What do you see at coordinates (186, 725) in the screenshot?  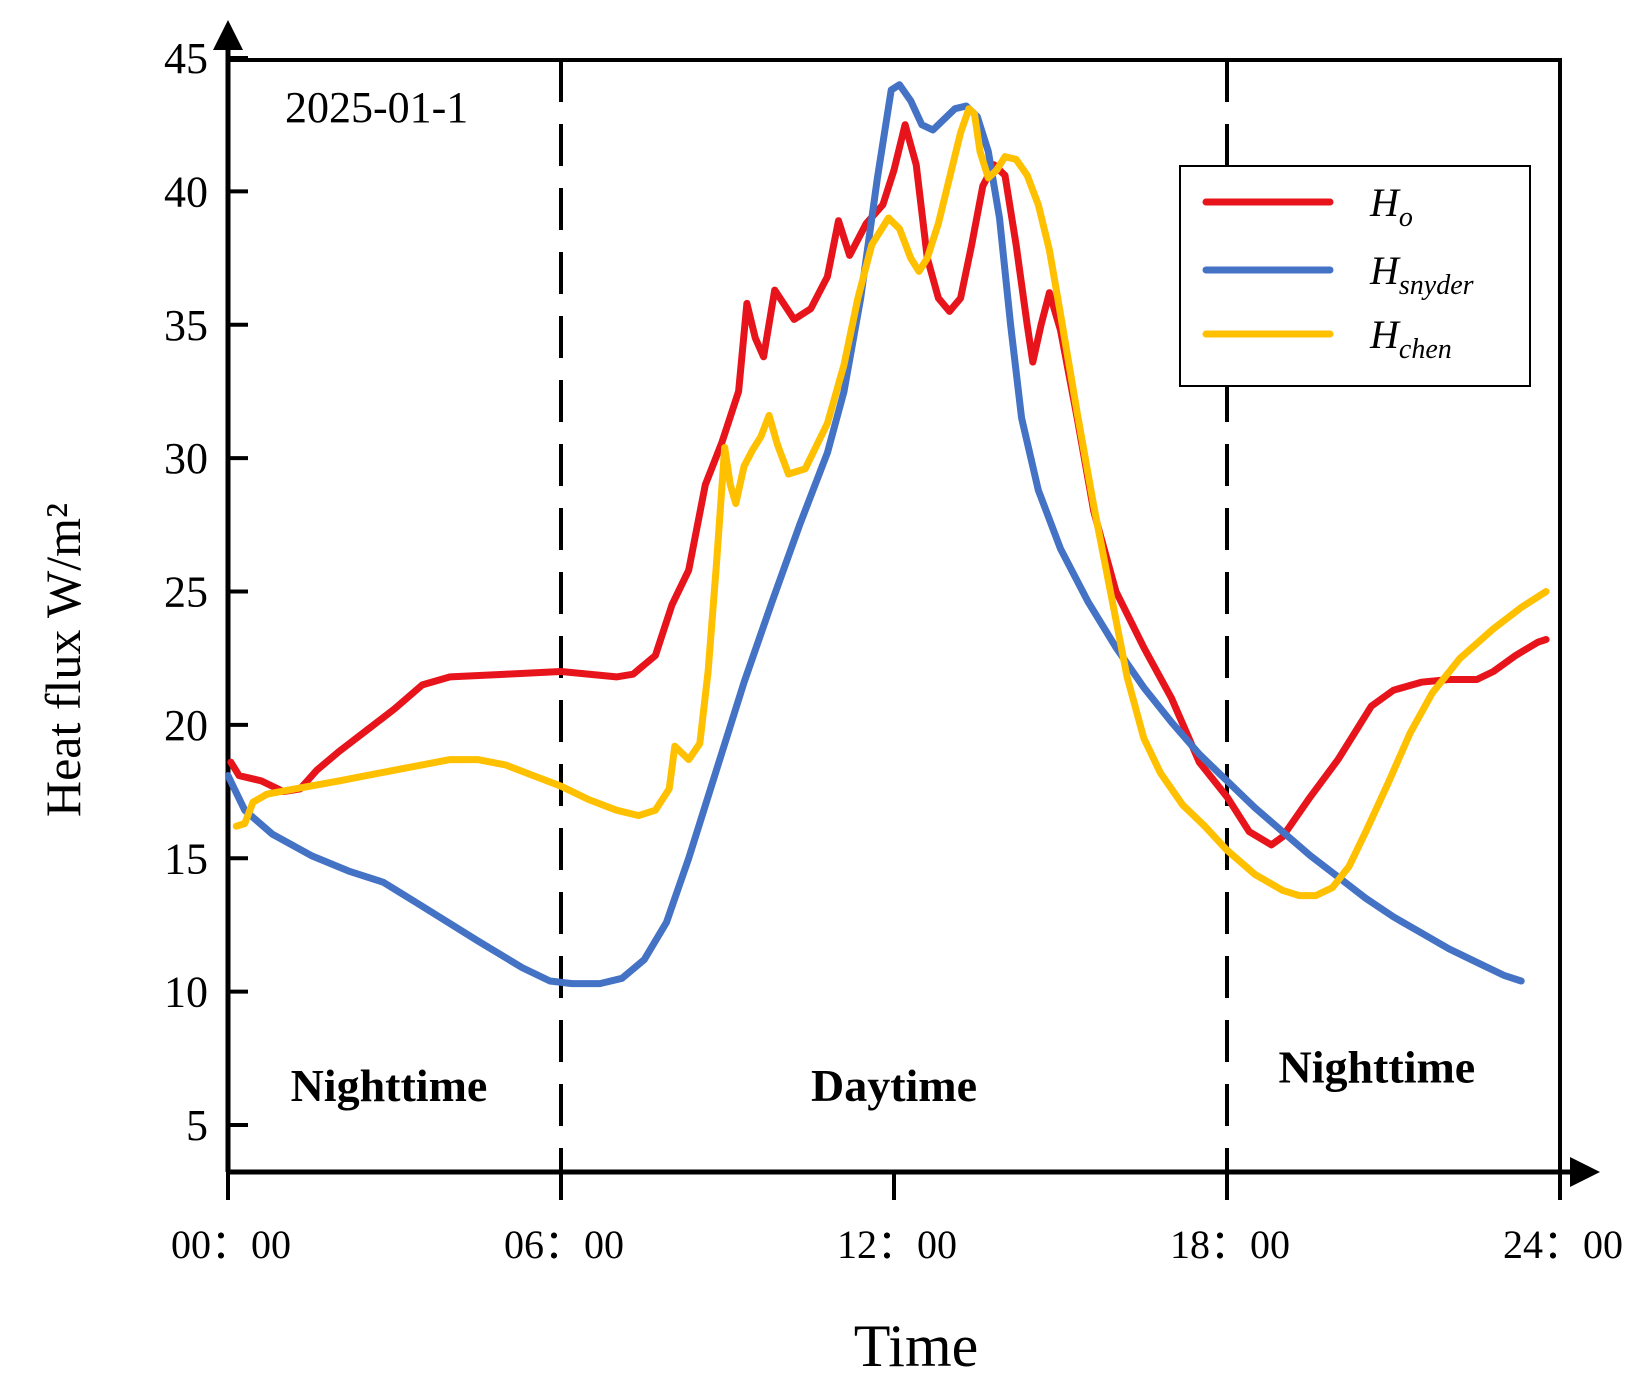 I see `y-tick-label: 20` at bounding box center [186, 725].